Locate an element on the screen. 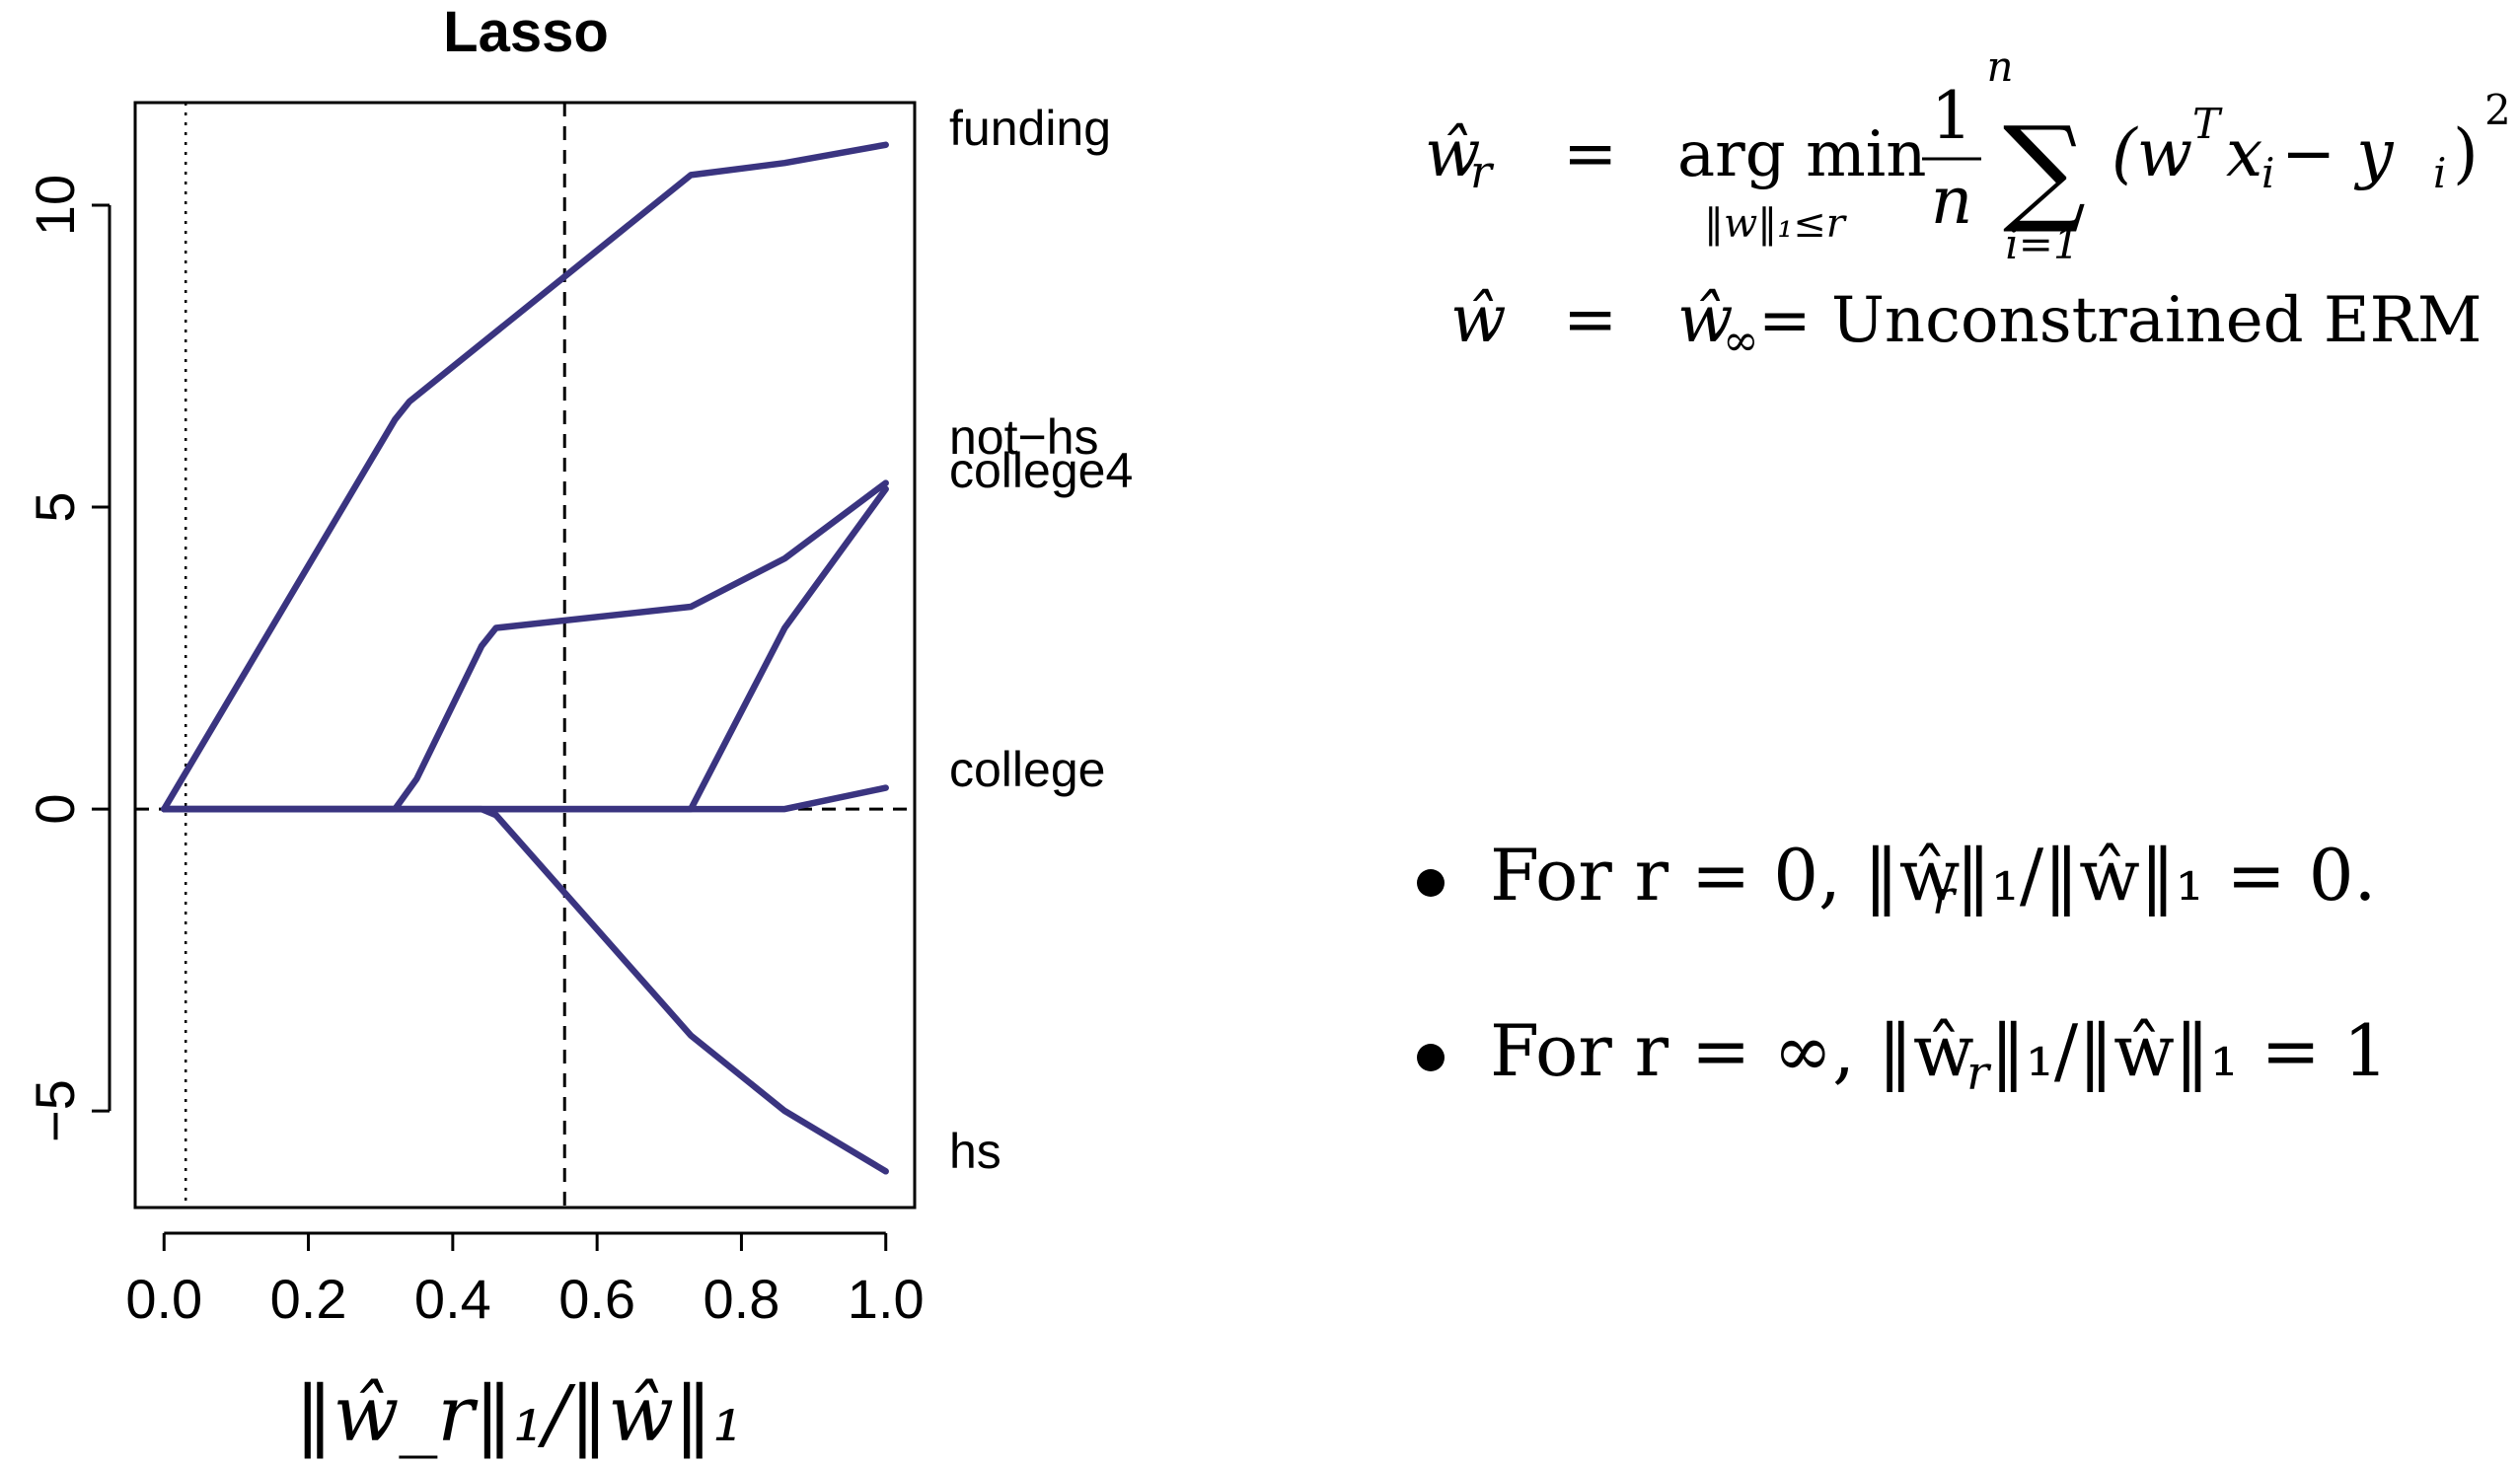 The height and width of the screenshot is (1466, 2520). series-label-college4: college4 is located at coordinates (1041, 470).